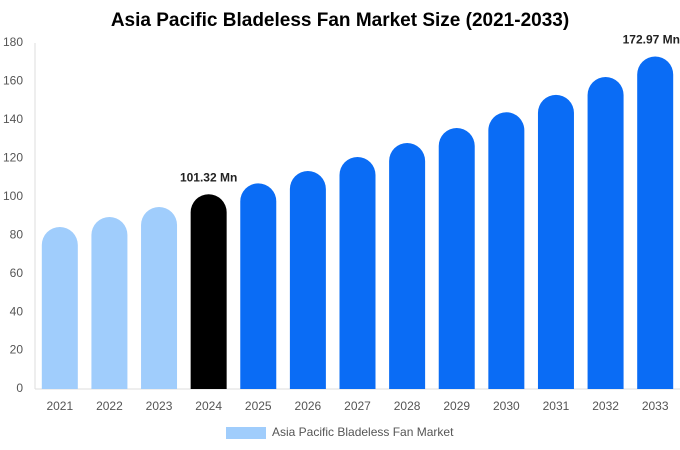 The width and height of the screenshot is (680, 450). I want to click on value-label: 172.97 Mn, so click(651, 40).